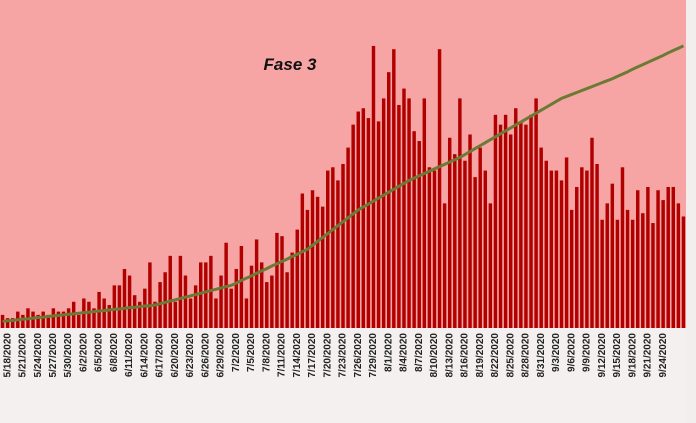 The height and width of the screenshot is (423, 696). I want to click on x-tick-label: 6/8/2020, so click(114, 352).